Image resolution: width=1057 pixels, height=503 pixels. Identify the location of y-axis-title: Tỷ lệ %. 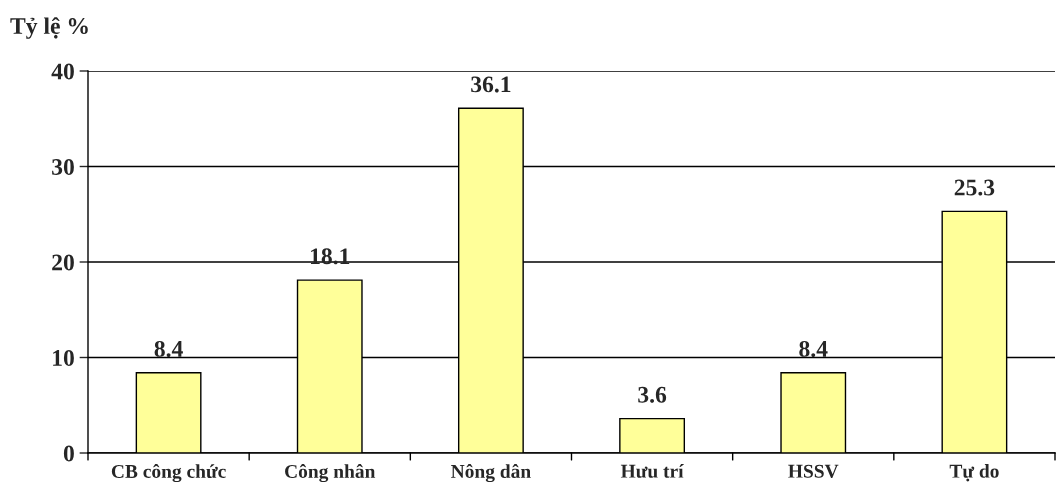
(49, 28).